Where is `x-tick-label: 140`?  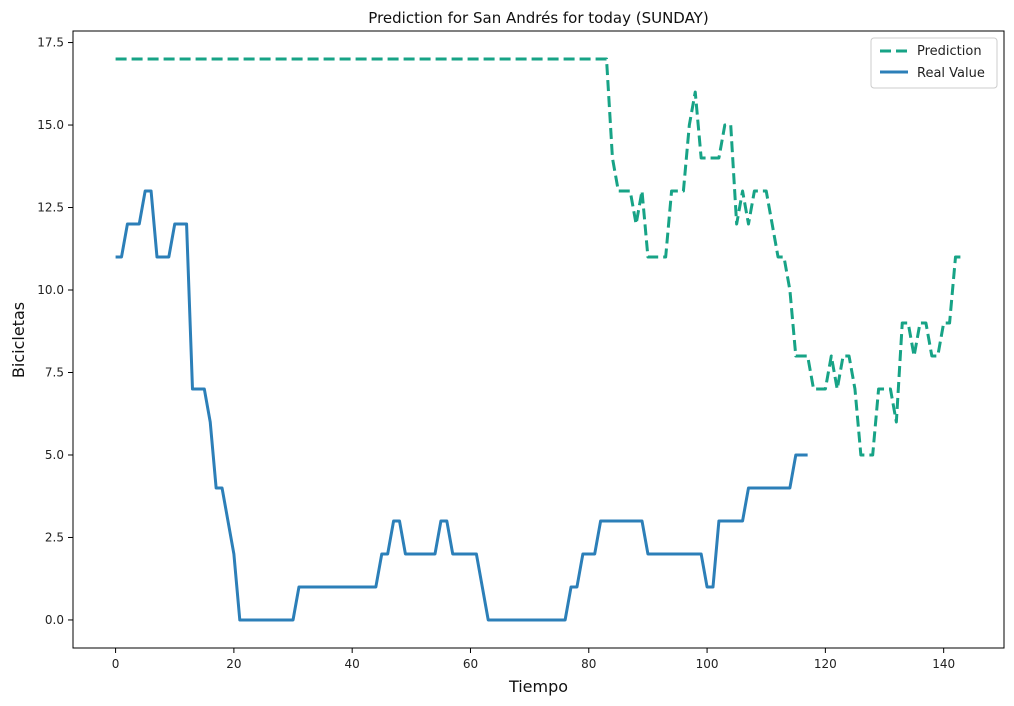
x-tick-label: 140 is located at coordinates (943, 664).